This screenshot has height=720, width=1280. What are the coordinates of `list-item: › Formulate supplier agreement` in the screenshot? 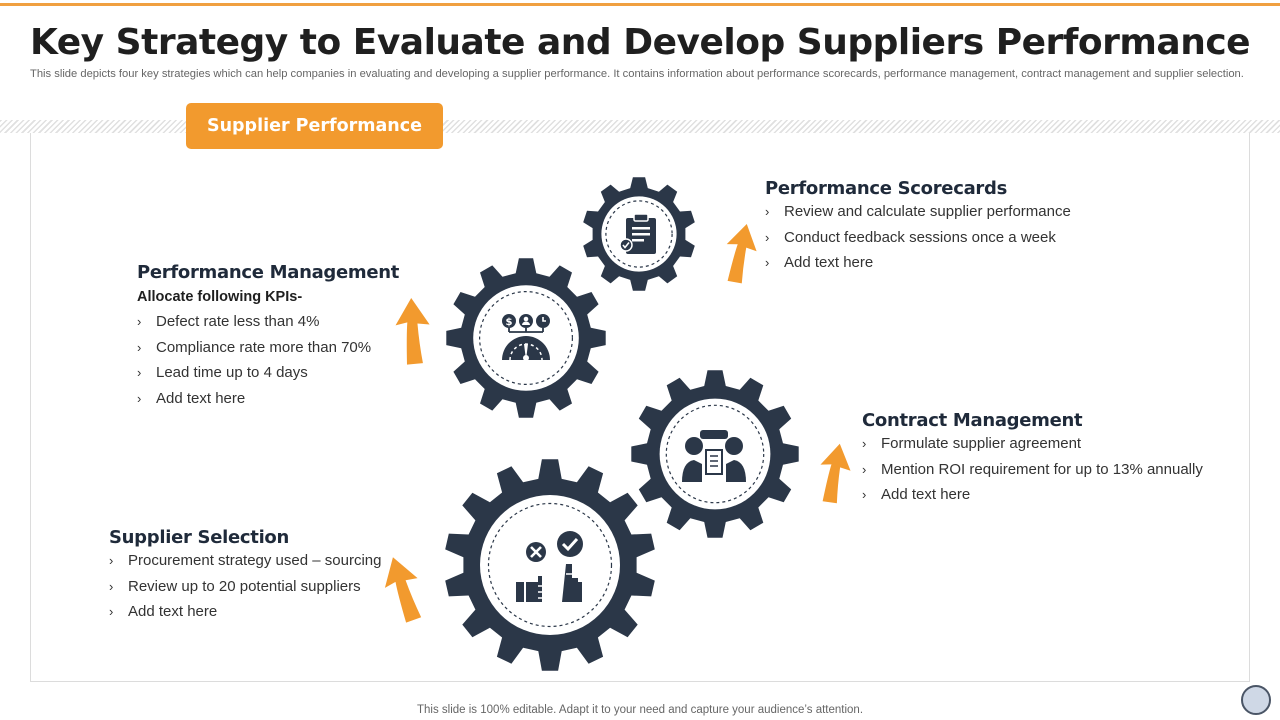 It's located at (1032, 444).